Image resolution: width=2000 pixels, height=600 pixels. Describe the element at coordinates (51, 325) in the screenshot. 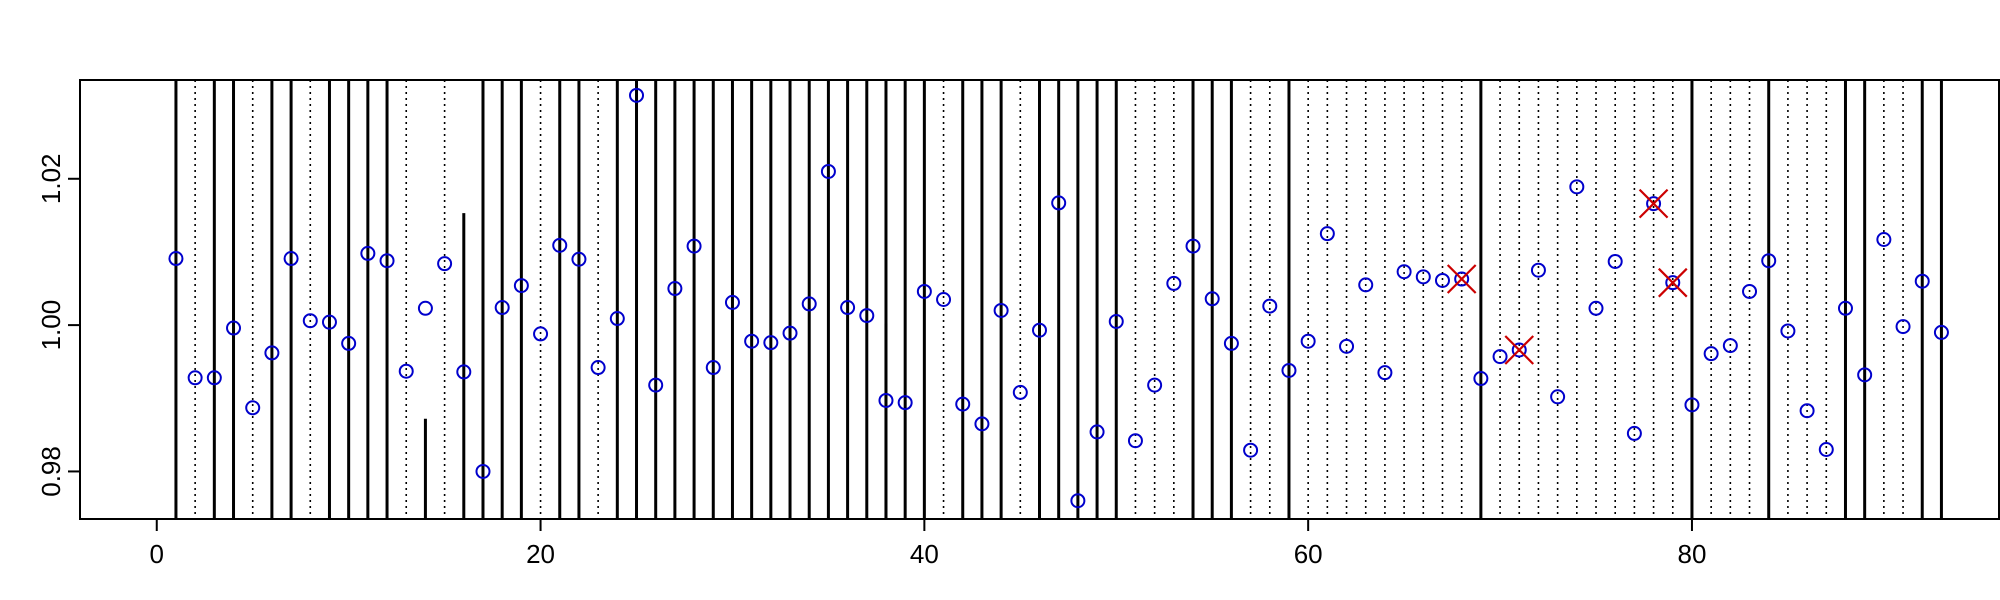

I see `y-tick-label: 1.00` at that location.